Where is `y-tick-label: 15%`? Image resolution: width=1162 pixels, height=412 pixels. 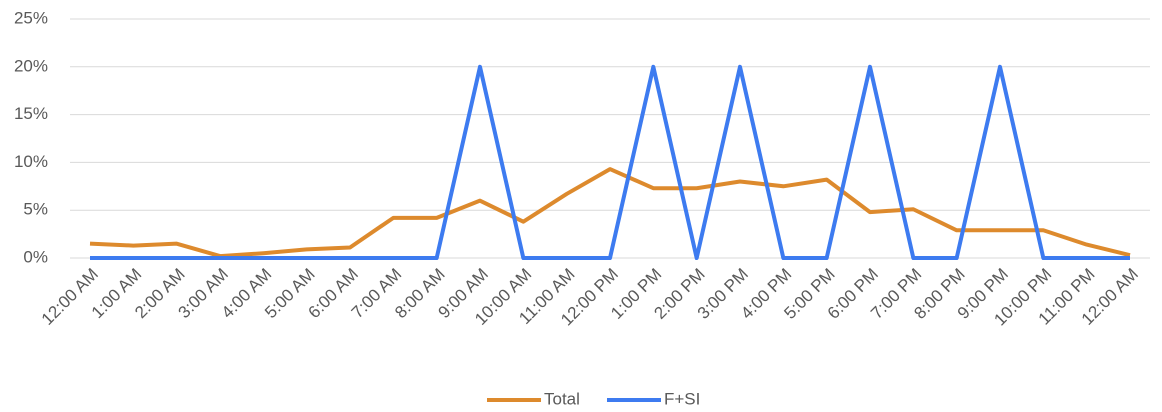
y-tick-label: 15% is located at coordinates (31, 113).